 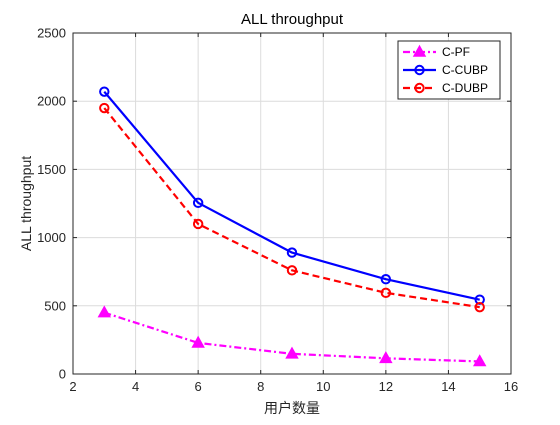 I want to click on legend-label-c-dubp: C-DUBP, so click(x=465, y=88).